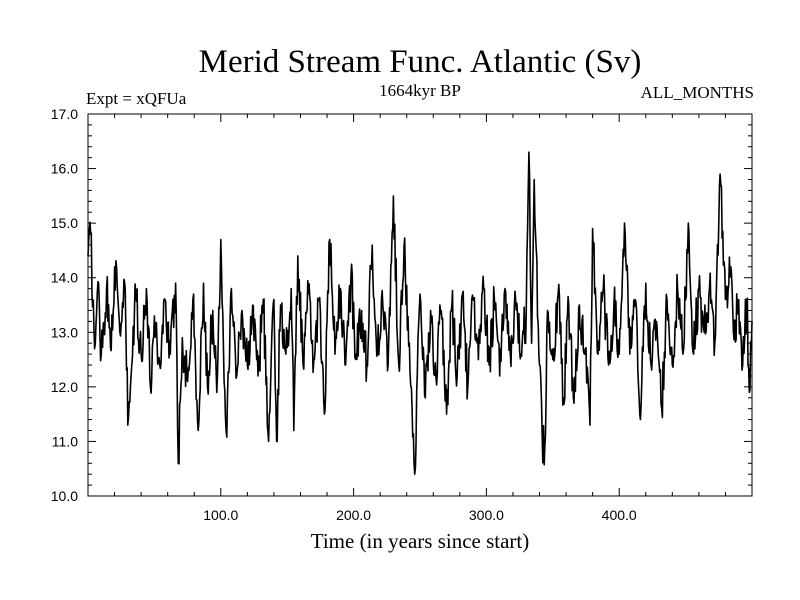 This screenshot has height=600, width=800. What do you see at coordinates (64, 114) in the screenshot?
I see `y-tick-label: 17.0` at bounding box center [64, 114].